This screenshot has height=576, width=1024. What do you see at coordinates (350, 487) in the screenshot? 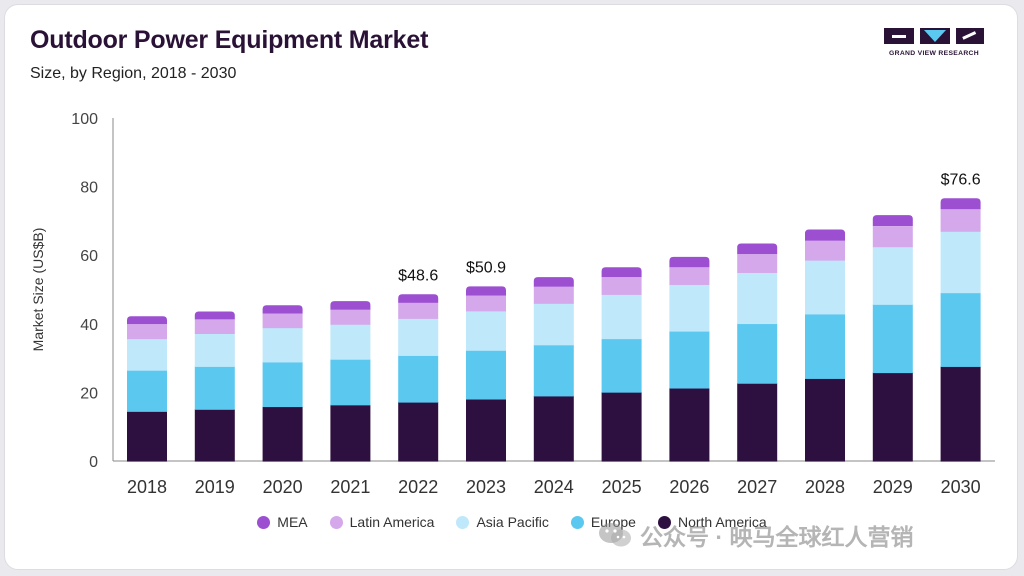
I see `x-tick-label: 2021` at bounding box center [350, 487].